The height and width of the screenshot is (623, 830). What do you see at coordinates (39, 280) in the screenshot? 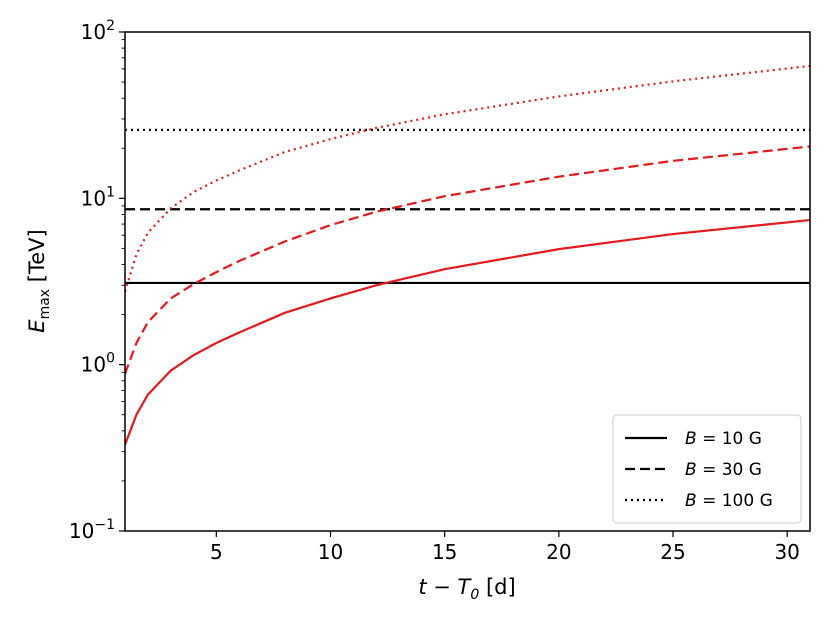
I see `y-axis-label: Emax [TeV]` at bounding box center [39, 280].